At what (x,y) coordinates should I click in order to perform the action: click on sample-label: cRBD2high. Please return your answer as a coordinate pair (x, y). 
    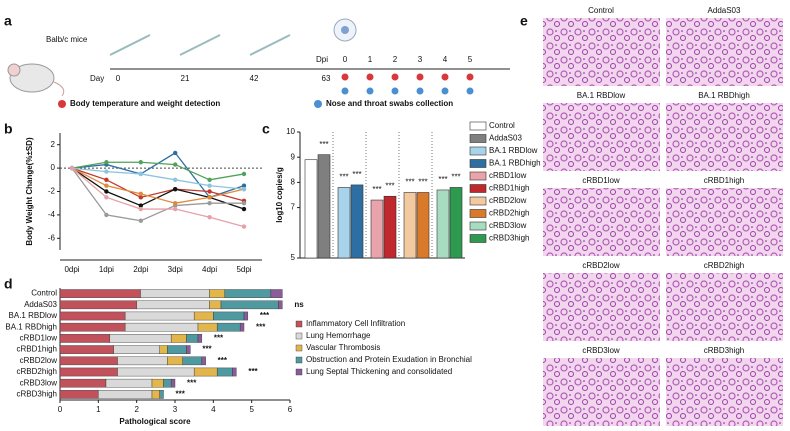
    Looking at the image, I should click on (724, 265).